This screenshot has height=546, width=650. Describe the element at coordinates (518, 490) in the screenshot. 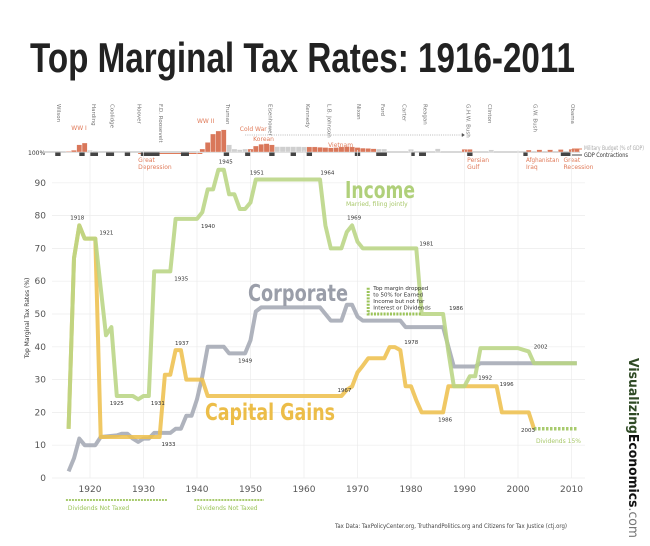

I see `x-tick-label: 2000` at that location.